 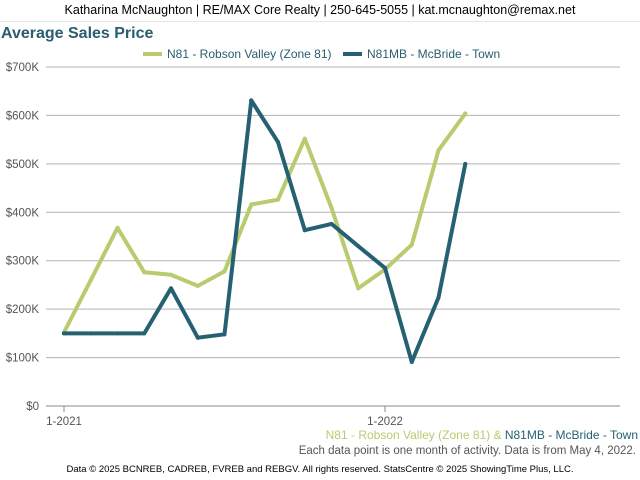 I want to click on legend-label: N81 - Robson Valley (Zone 81), so click(x=249, y=54).